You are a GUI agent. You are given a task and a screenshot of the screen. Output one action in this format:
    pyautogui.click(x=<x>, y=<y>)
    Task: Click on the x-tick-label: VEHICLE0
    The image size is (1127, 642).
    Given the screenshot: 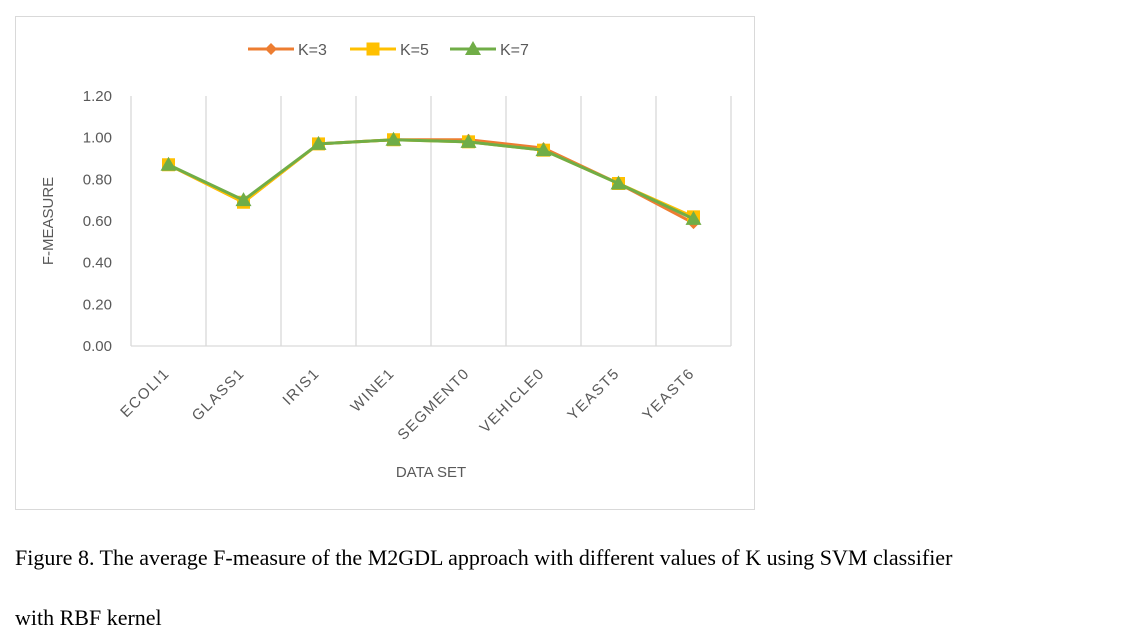 What is the action you would take?
    pyautogui.click(x=513, y=401)
    